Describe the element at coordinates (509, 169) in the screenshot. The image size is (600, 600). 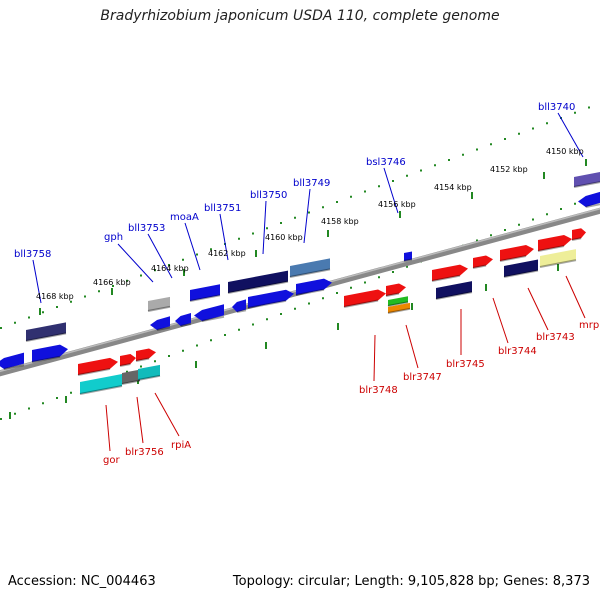
I see `scale-label: 4152 kbp` at that location.